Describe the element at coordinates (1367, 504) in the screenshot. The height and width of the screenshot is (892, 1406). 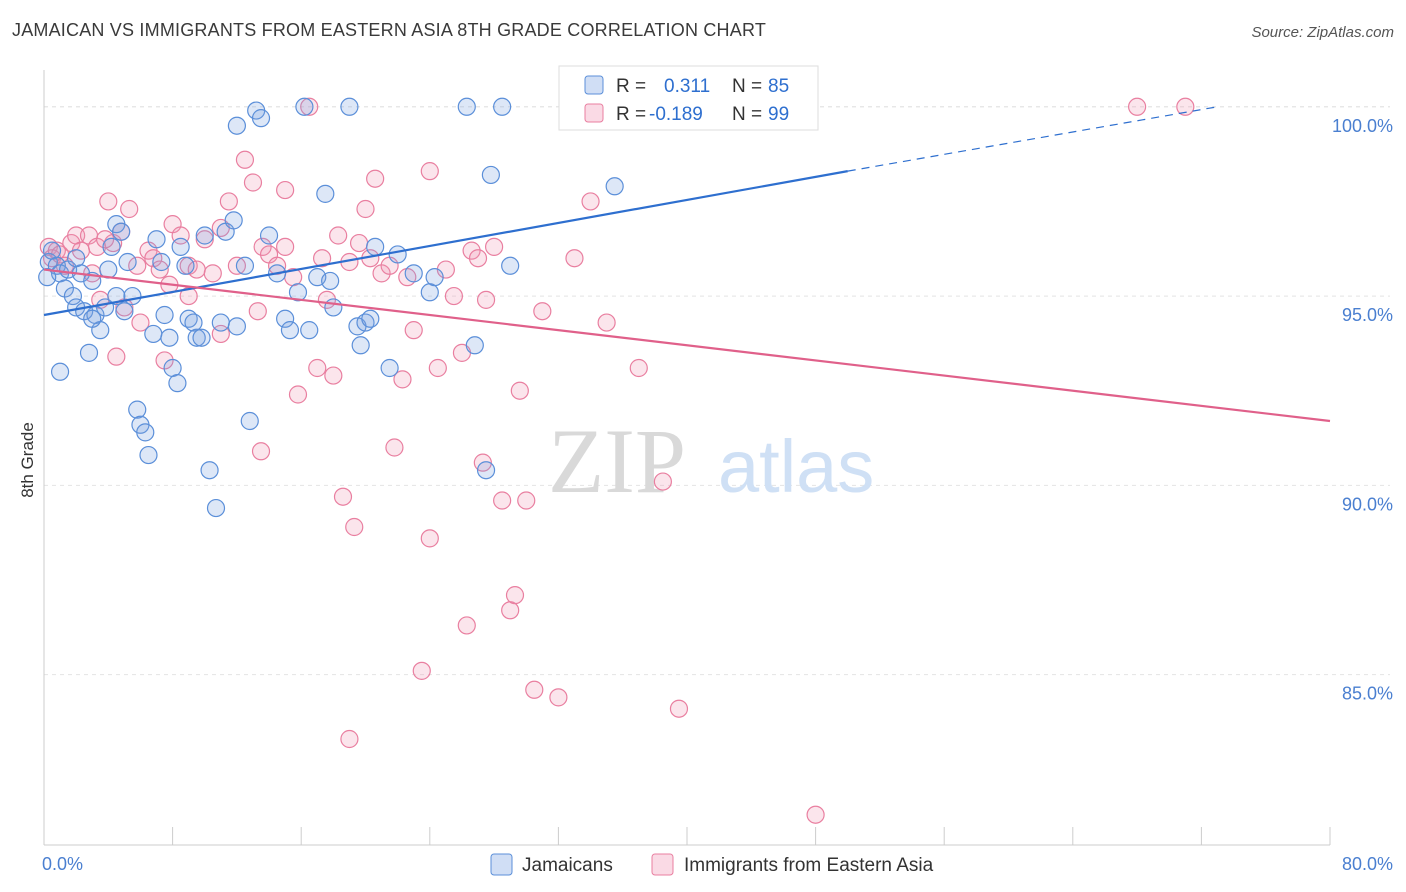
I see `y-tick-label: 90.0%` at that location.